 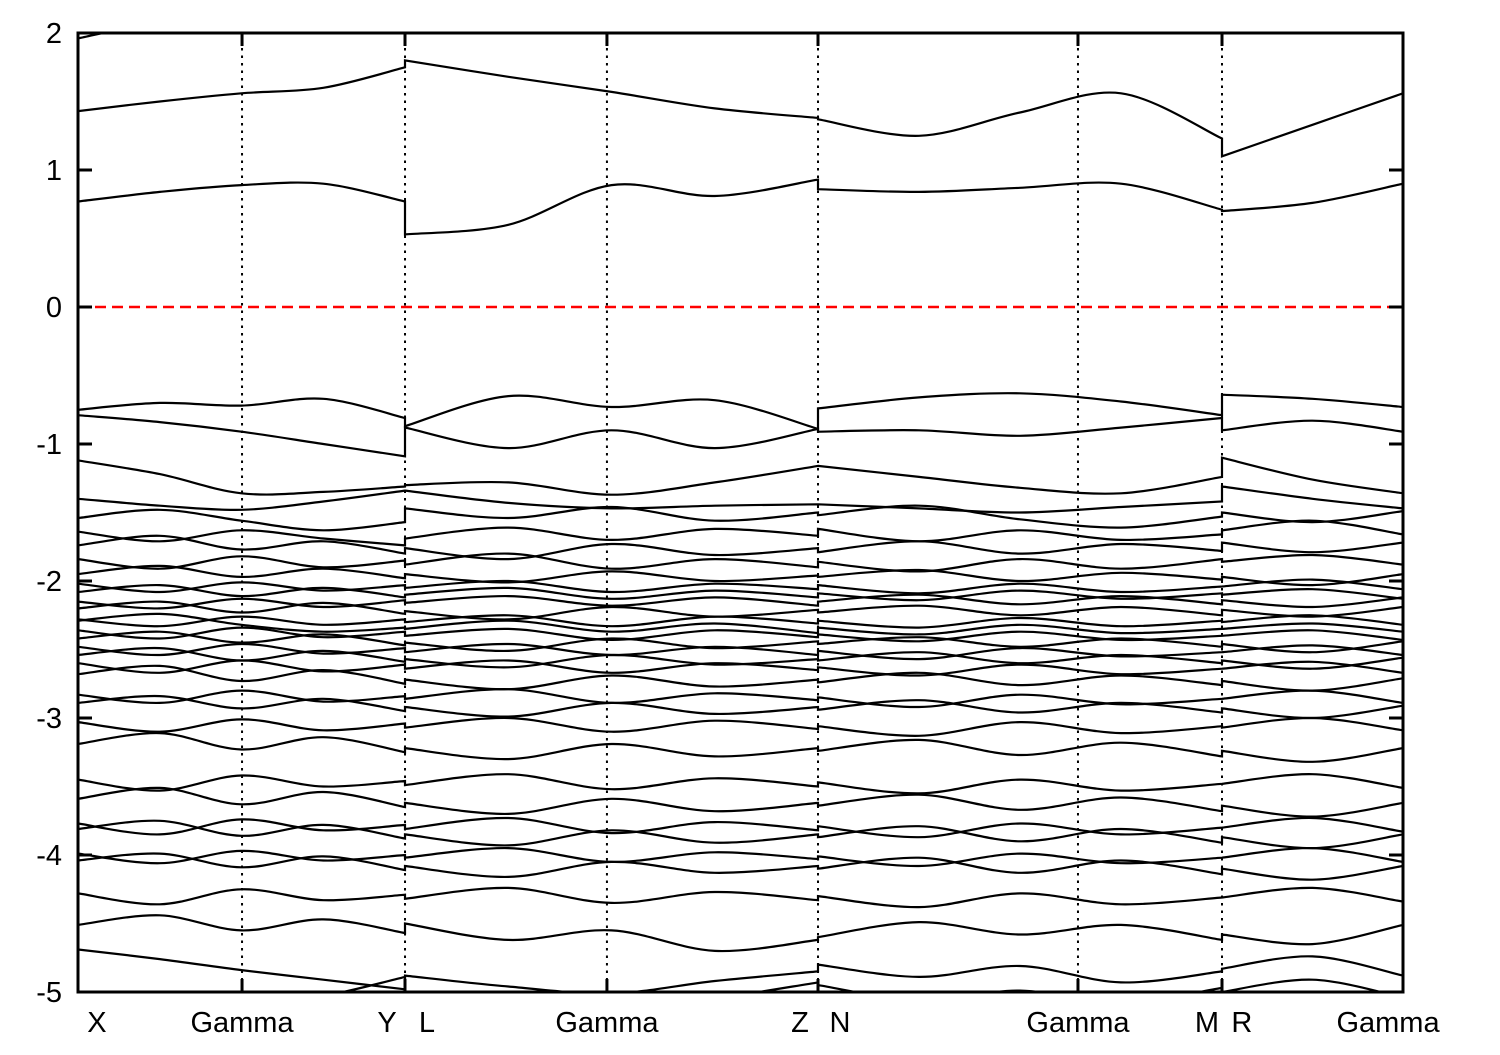 I want to click on k-label: L, so click(x=427, y=1023).